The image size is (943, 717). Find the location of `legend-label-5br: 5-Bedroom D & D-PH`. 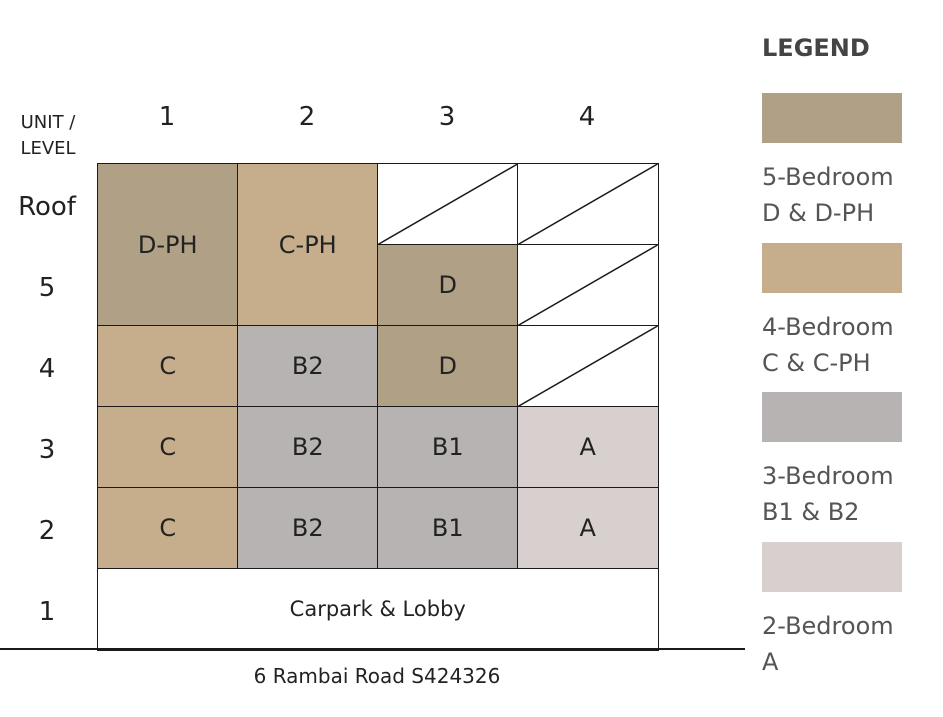

legend-label-5br: 5-Bedroom D & D-PH is located at coordinates (828, 195).